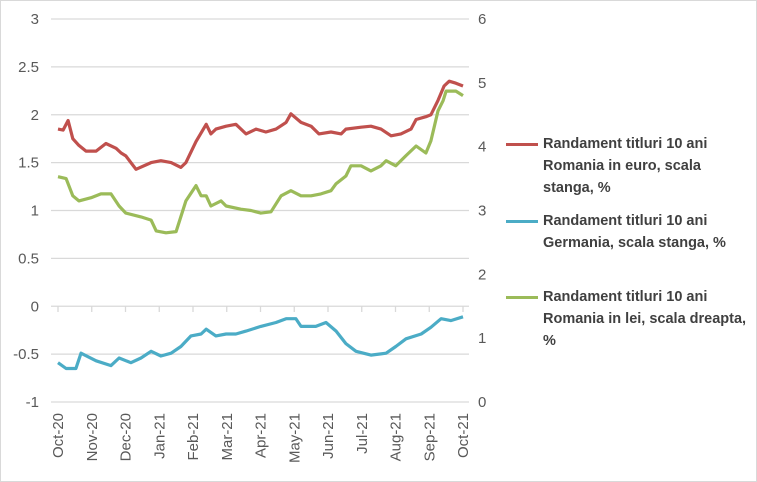 This screenshot has height=482, width=757. What do you see at coordinates (58, 435) in the screenshot?
I see `x-tick-label: Oct-20` at bounding box center [58, 435].